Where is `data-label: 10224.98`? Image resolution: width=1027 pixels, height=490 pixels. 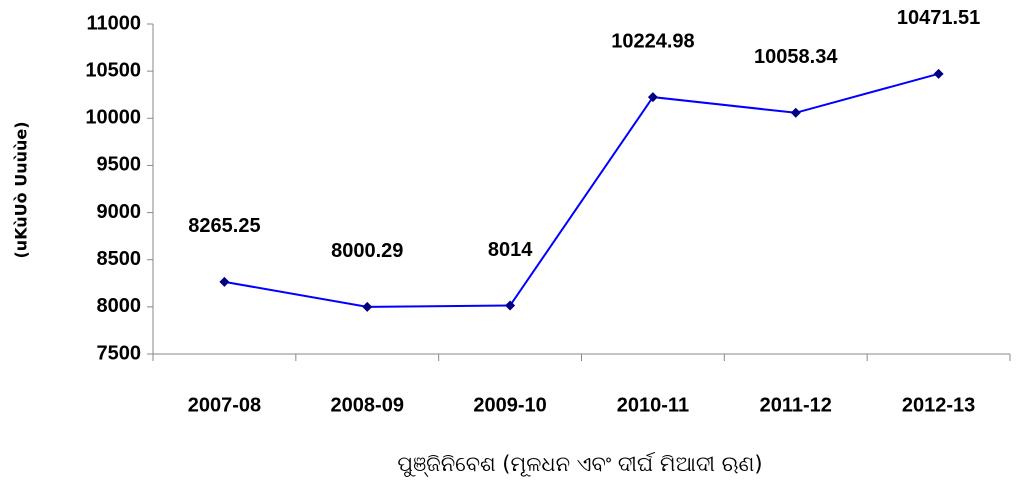
data-label: 10224.98 is located at coordinates (652, 41).